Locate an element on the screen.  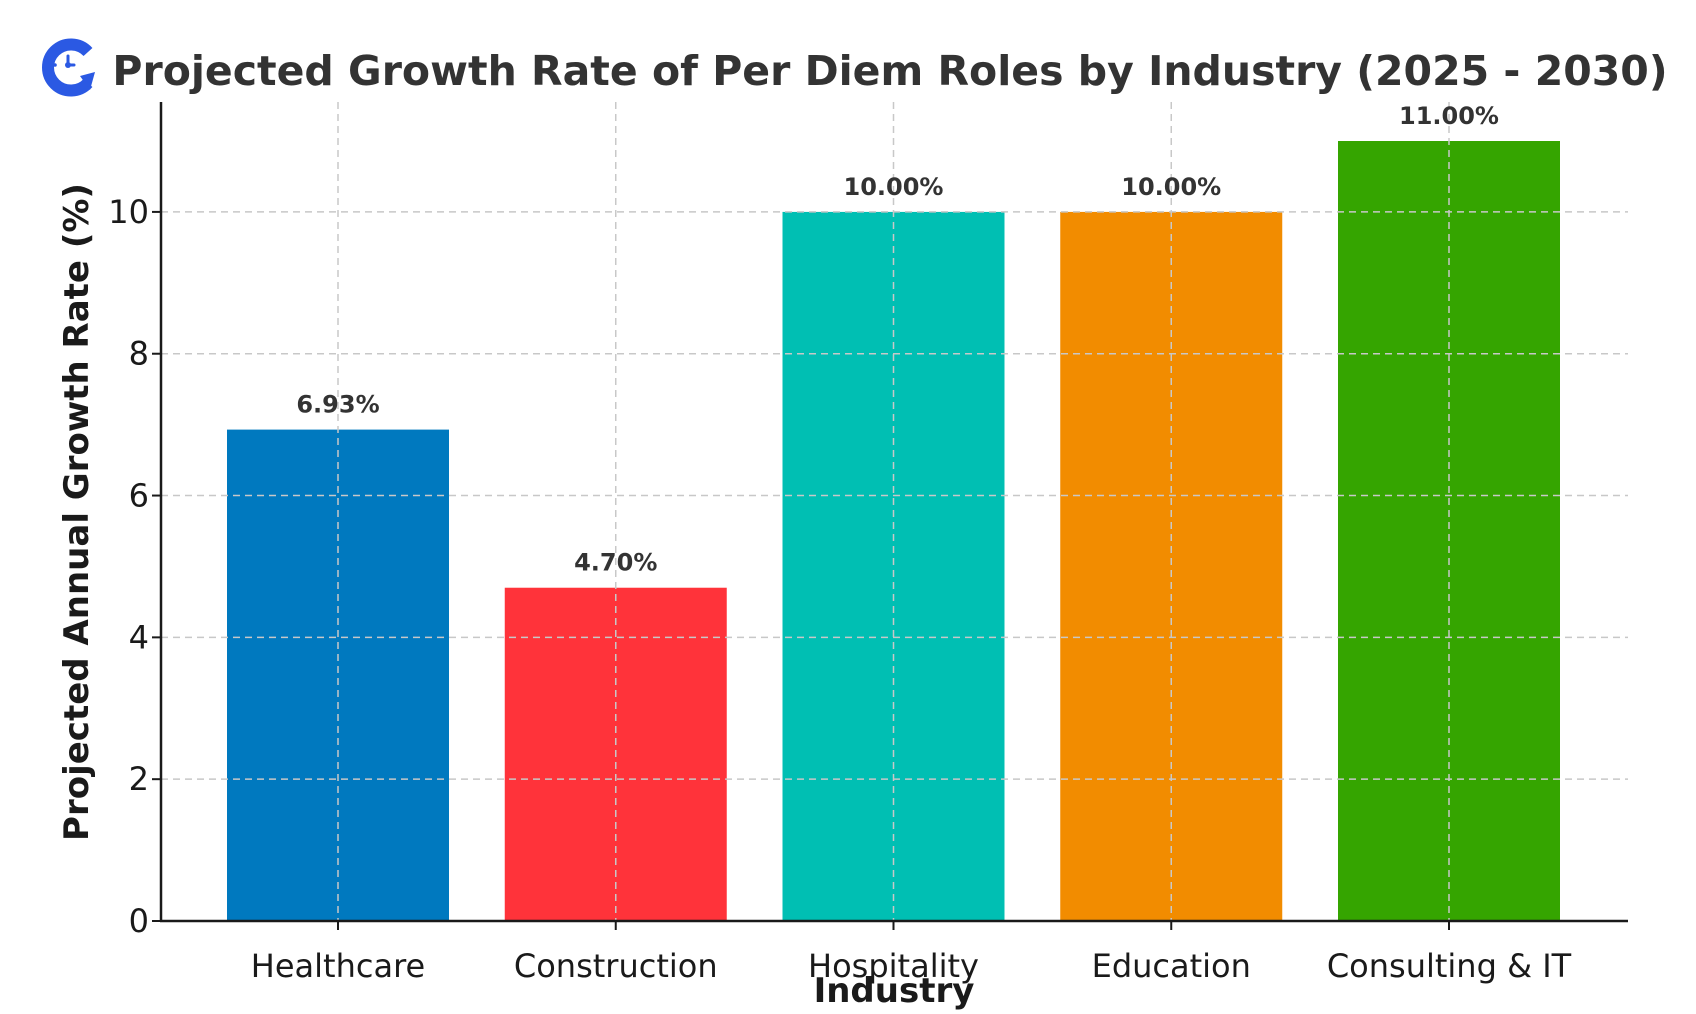
y-tick-label: 10 is located at coordinates (128, 212).